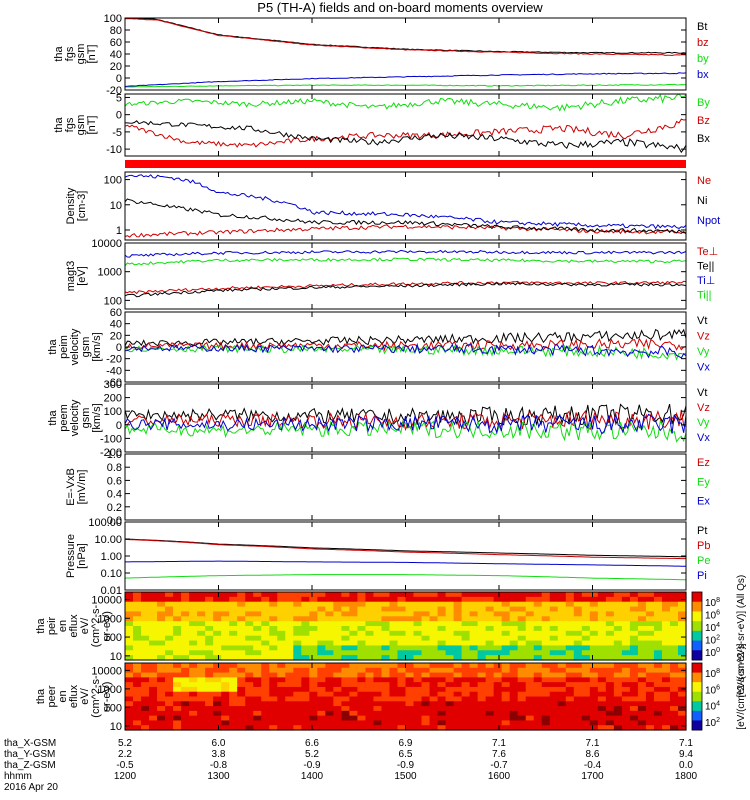 This screenshot has height=800, width=750. Describe the element at coordinates (703, 121) in the screenshot. I see `legend-Bz: Bz` at that location.